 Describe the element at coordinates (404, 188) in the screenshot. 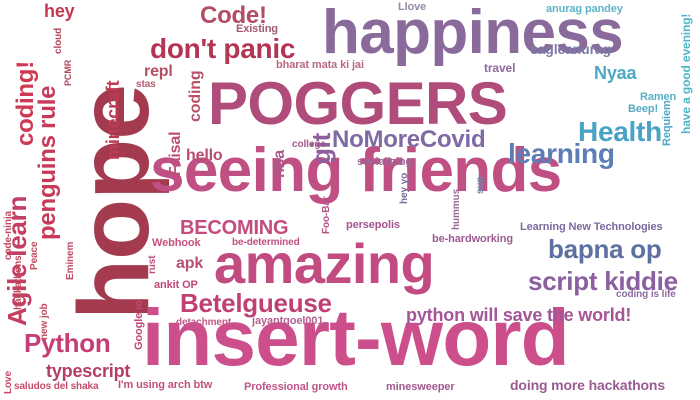

I see `word-hey-yo: hey yo` at that location.